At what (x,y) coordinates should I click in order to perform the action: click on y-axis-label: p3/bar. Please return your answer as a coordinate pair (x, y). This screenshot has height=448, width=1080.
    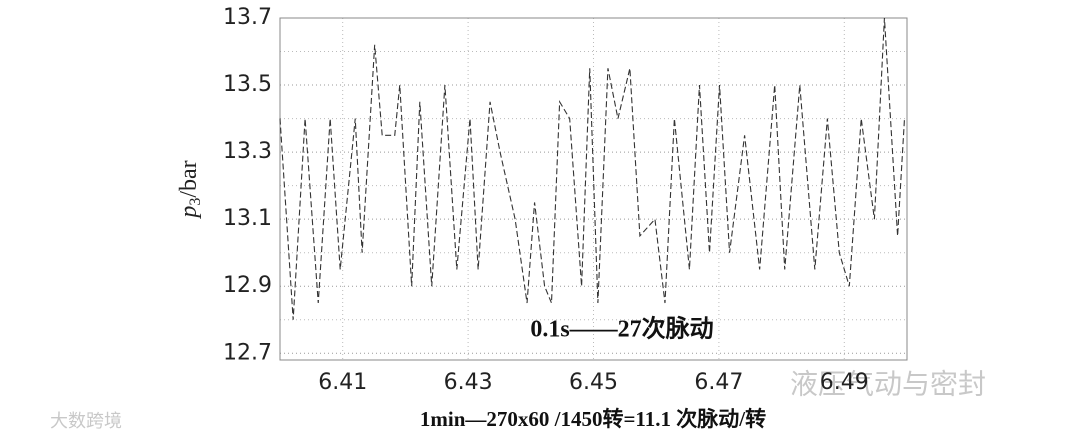
    Looking at the image, I should click on (190, 189).